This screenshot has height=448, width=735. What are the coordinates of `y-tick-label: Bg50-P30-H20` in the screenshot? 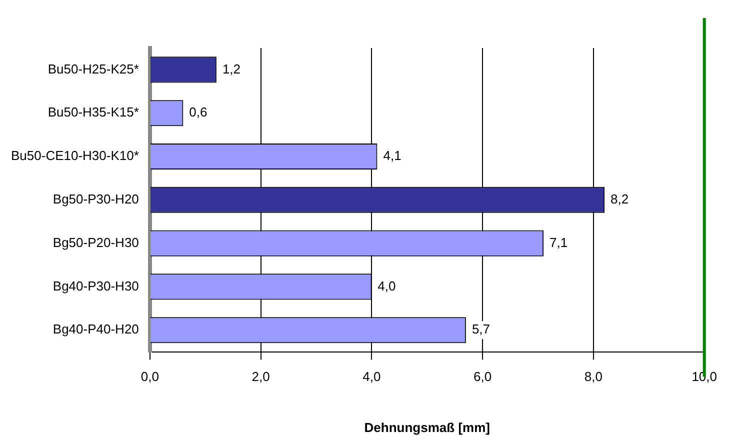 It's located at (95, 198).